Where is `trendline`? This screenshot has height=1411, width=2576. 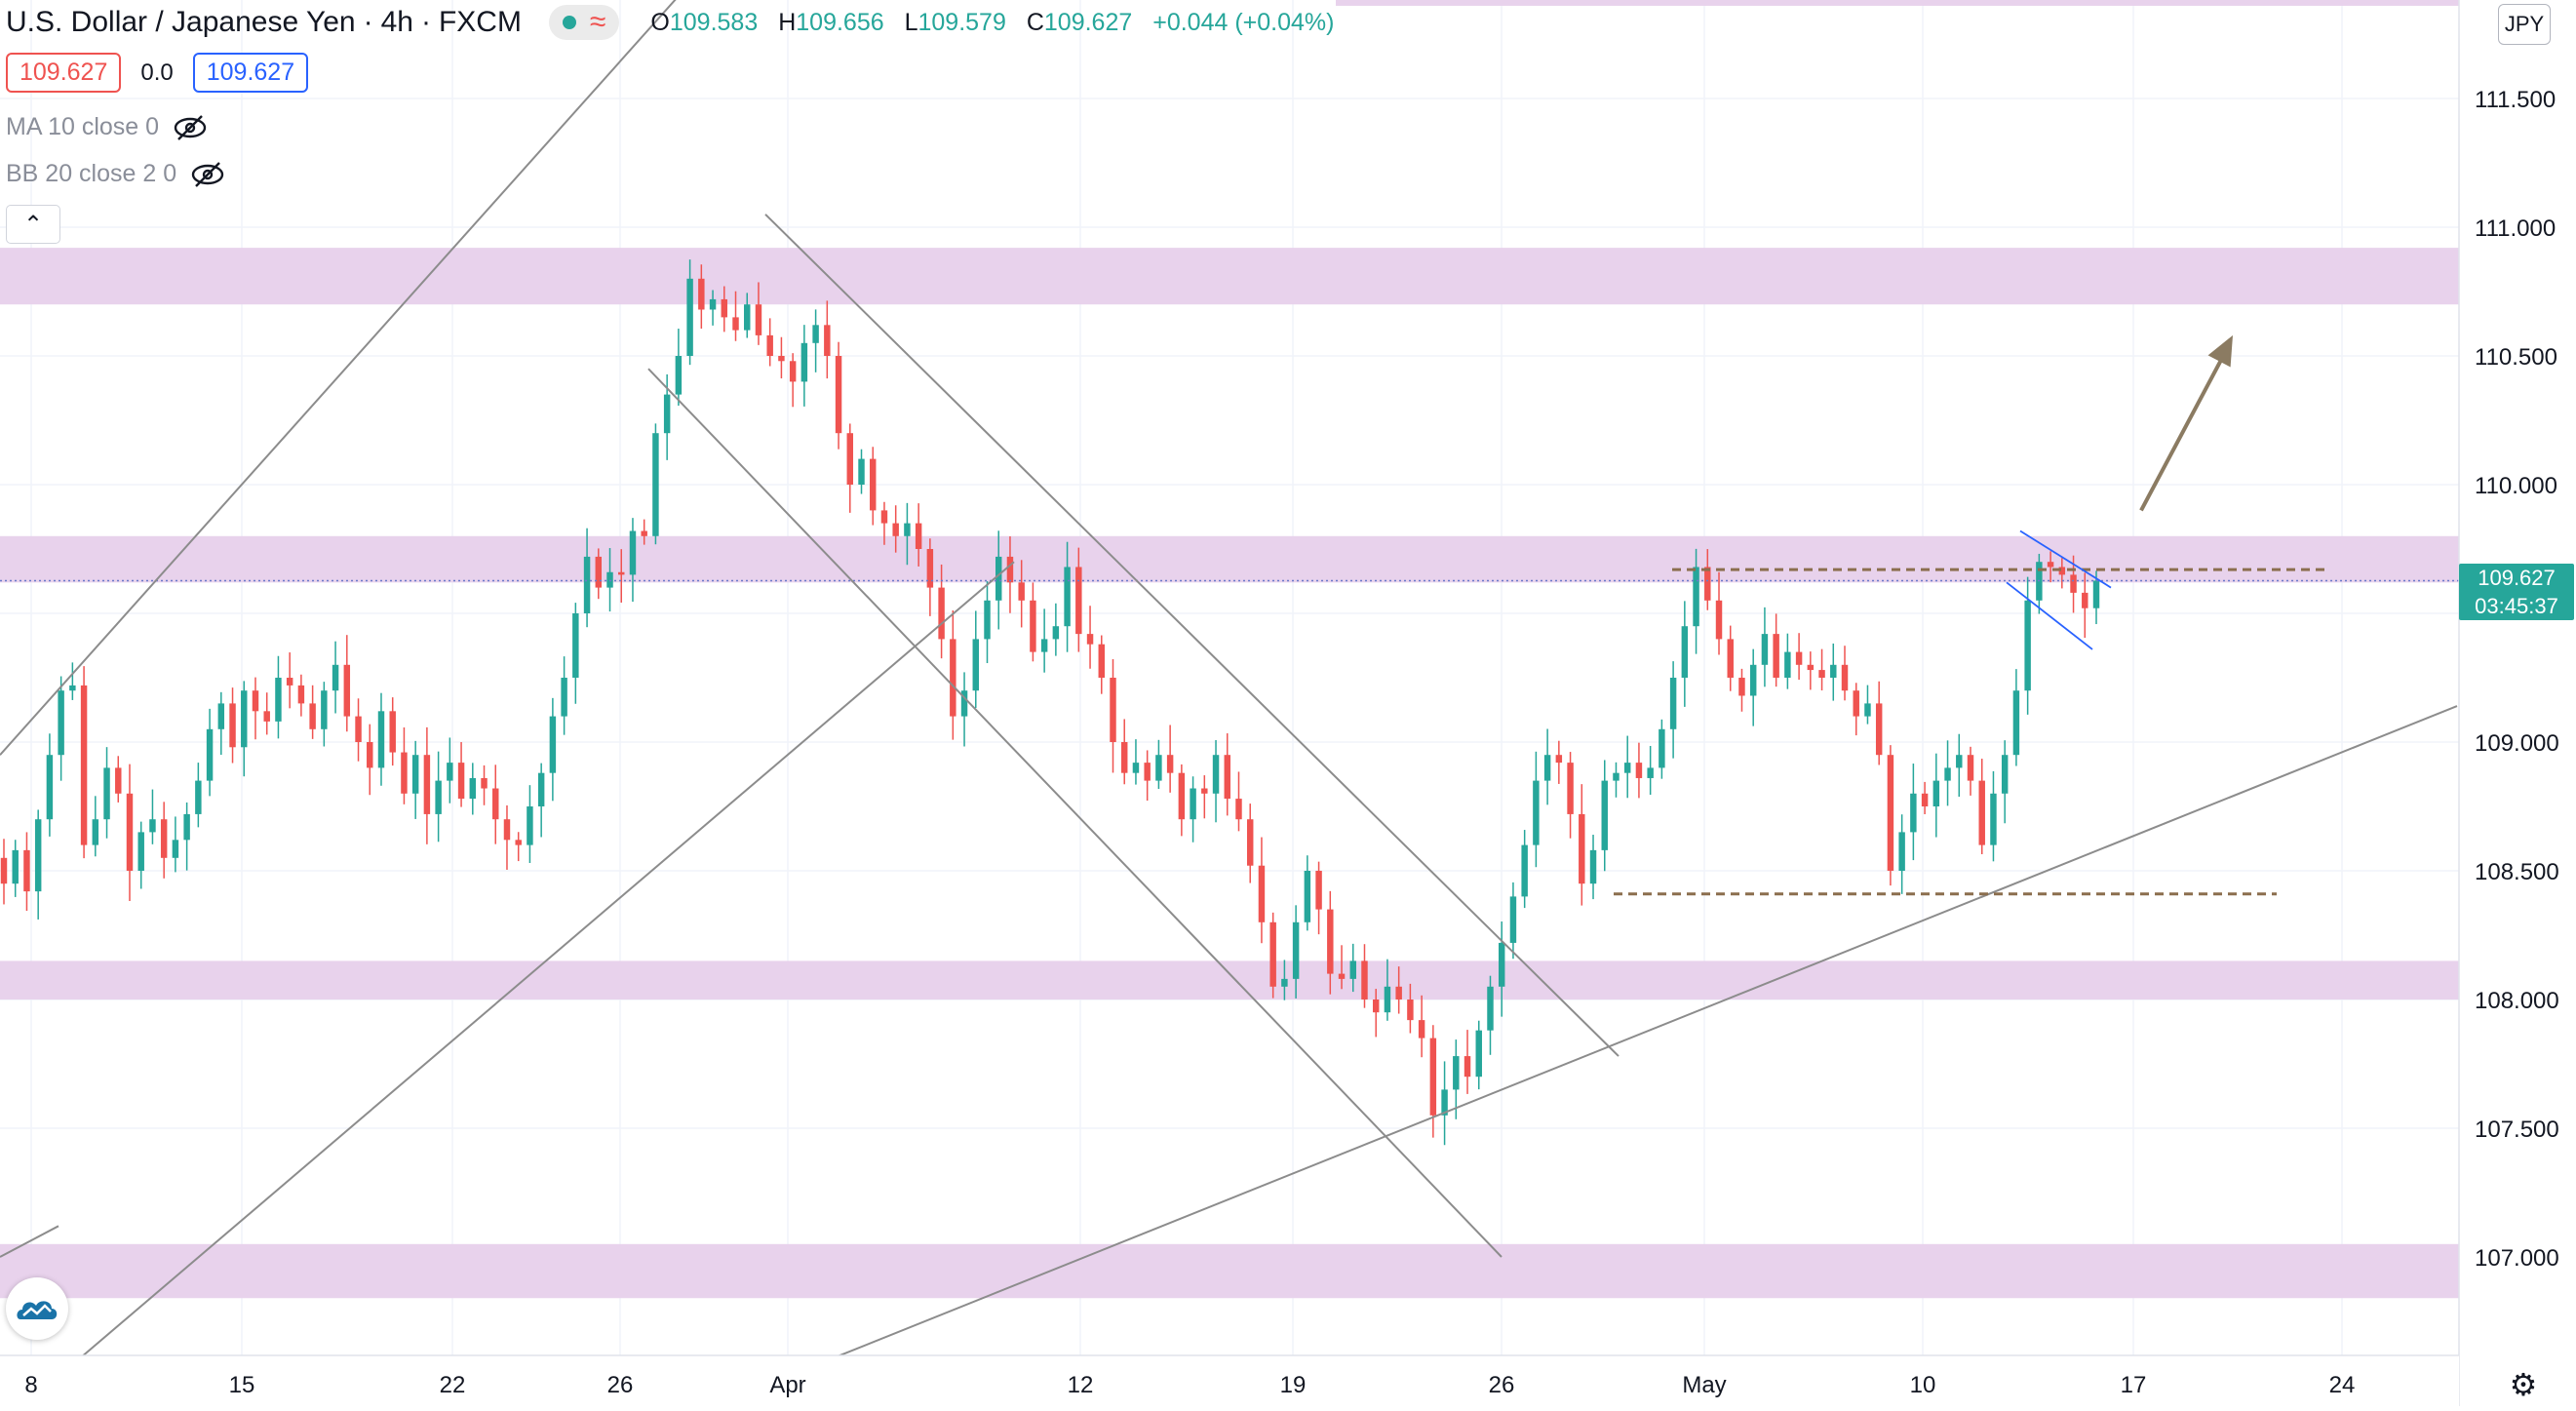 trendline is located at coordinates (29, 1241).